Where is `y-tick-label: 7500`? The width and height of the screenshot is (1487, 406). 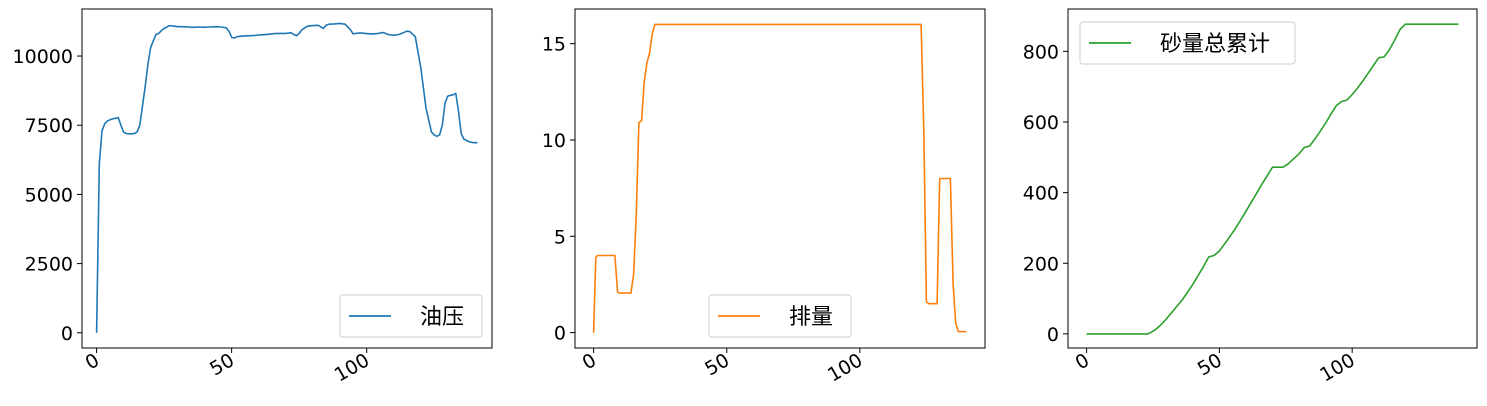
y-tick-label: 7500 is located at coordinates (49, 126).